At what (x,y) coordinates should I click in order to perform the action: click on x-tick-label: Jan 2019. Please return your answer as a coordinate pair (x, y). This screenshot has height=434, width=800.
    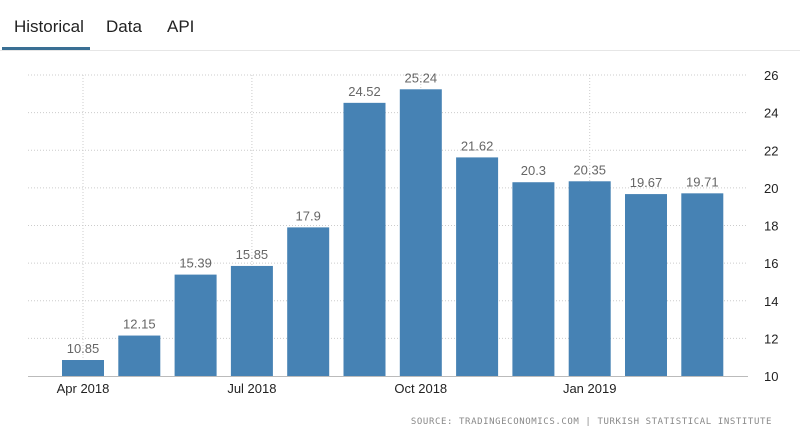
    Looking at the image, I should click on (590, 388).